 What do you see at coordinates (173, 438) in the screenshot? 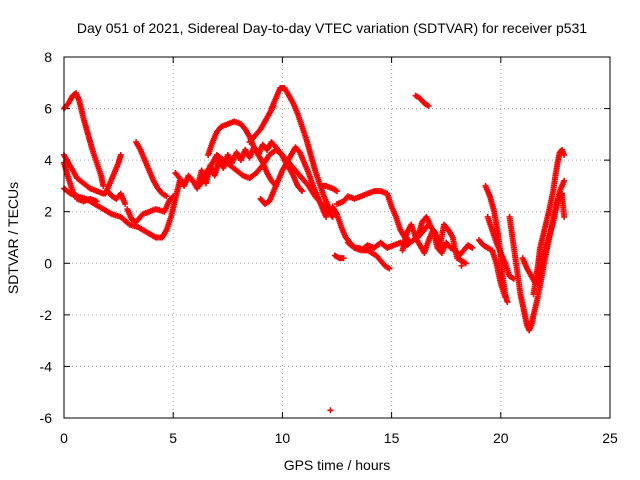
I see `x-tick-label: 5` at bounding box center [173, 438].